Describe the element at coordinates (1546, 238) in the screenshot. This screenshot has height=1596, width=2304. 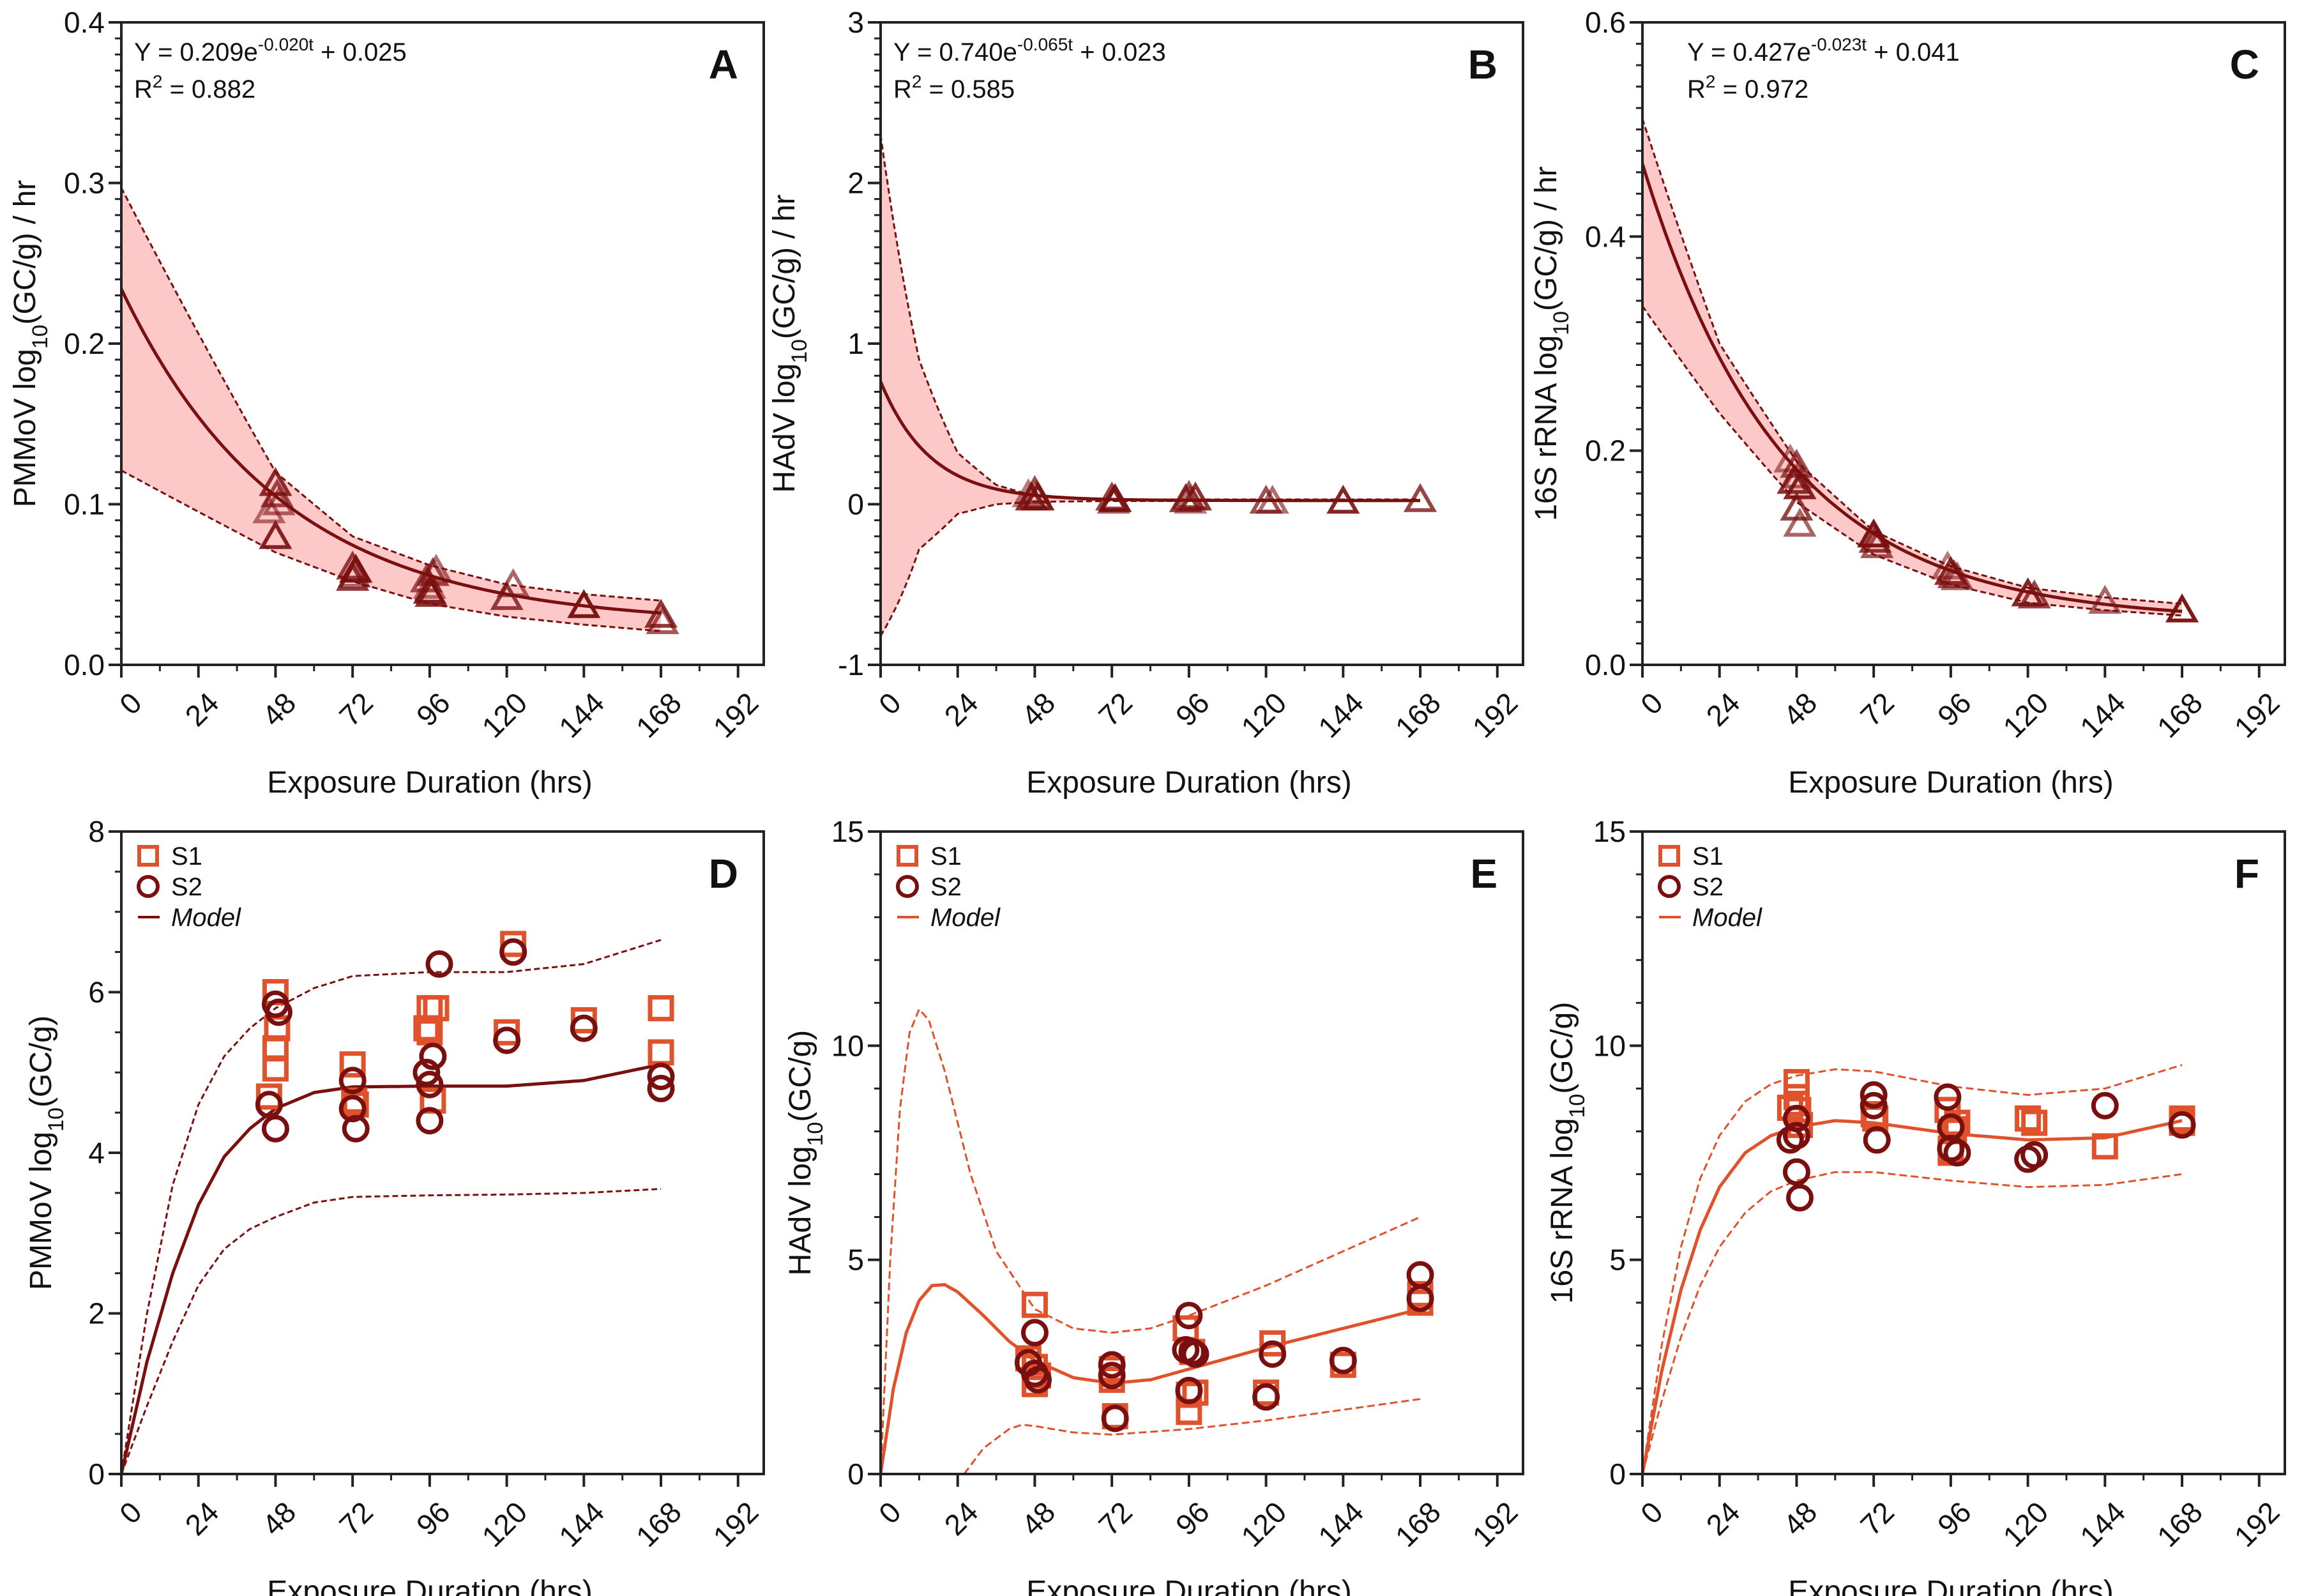
I see `y-axis-title-tail: (GC/g) / hr` at that location.